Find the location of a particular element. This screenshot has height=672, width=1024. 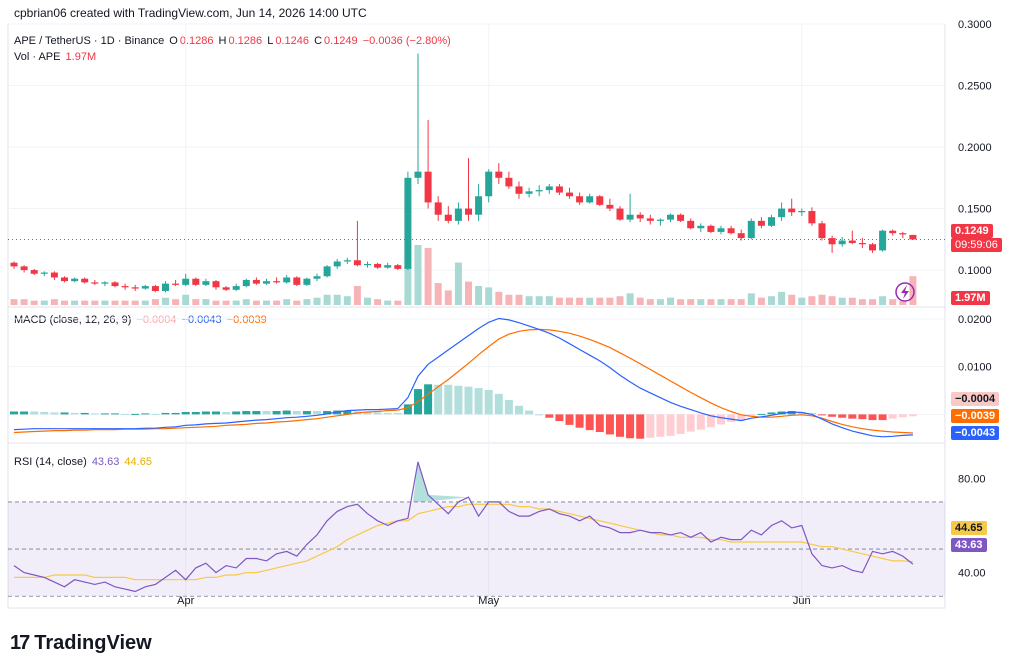

macd-signal-value: −0.0039 is located at coordinates (246, 320).